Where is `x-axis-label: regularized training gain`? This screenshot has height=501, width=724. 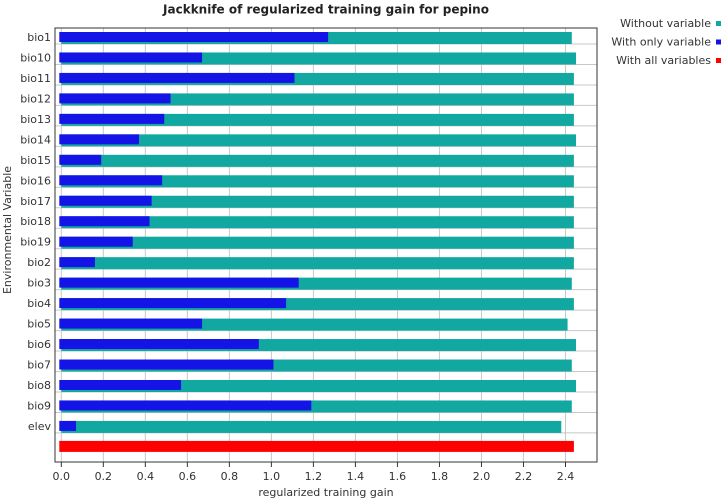
x-axis-label: regularized training gain is located at coordinates (325, 492).